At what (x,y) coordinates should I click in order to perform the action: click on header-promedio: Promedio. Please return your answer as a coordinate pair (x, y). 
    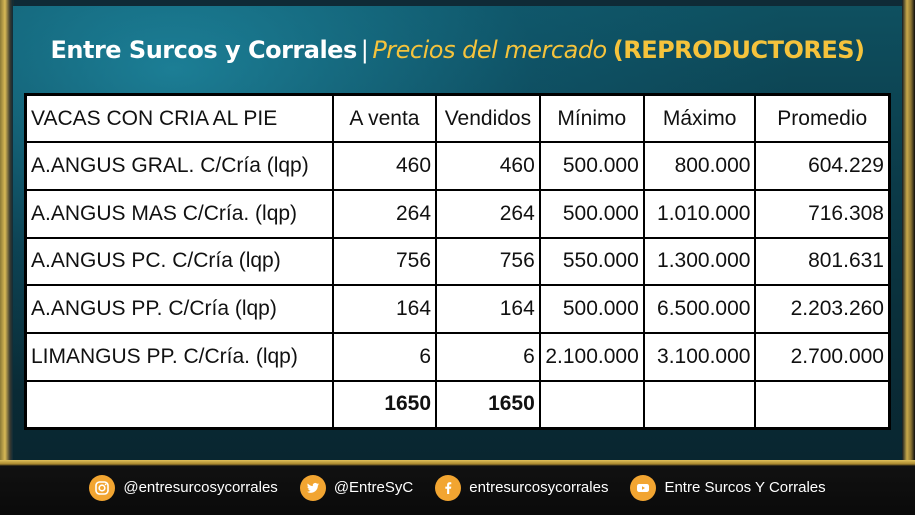
    Looking at the image, I should click on (822, 118).